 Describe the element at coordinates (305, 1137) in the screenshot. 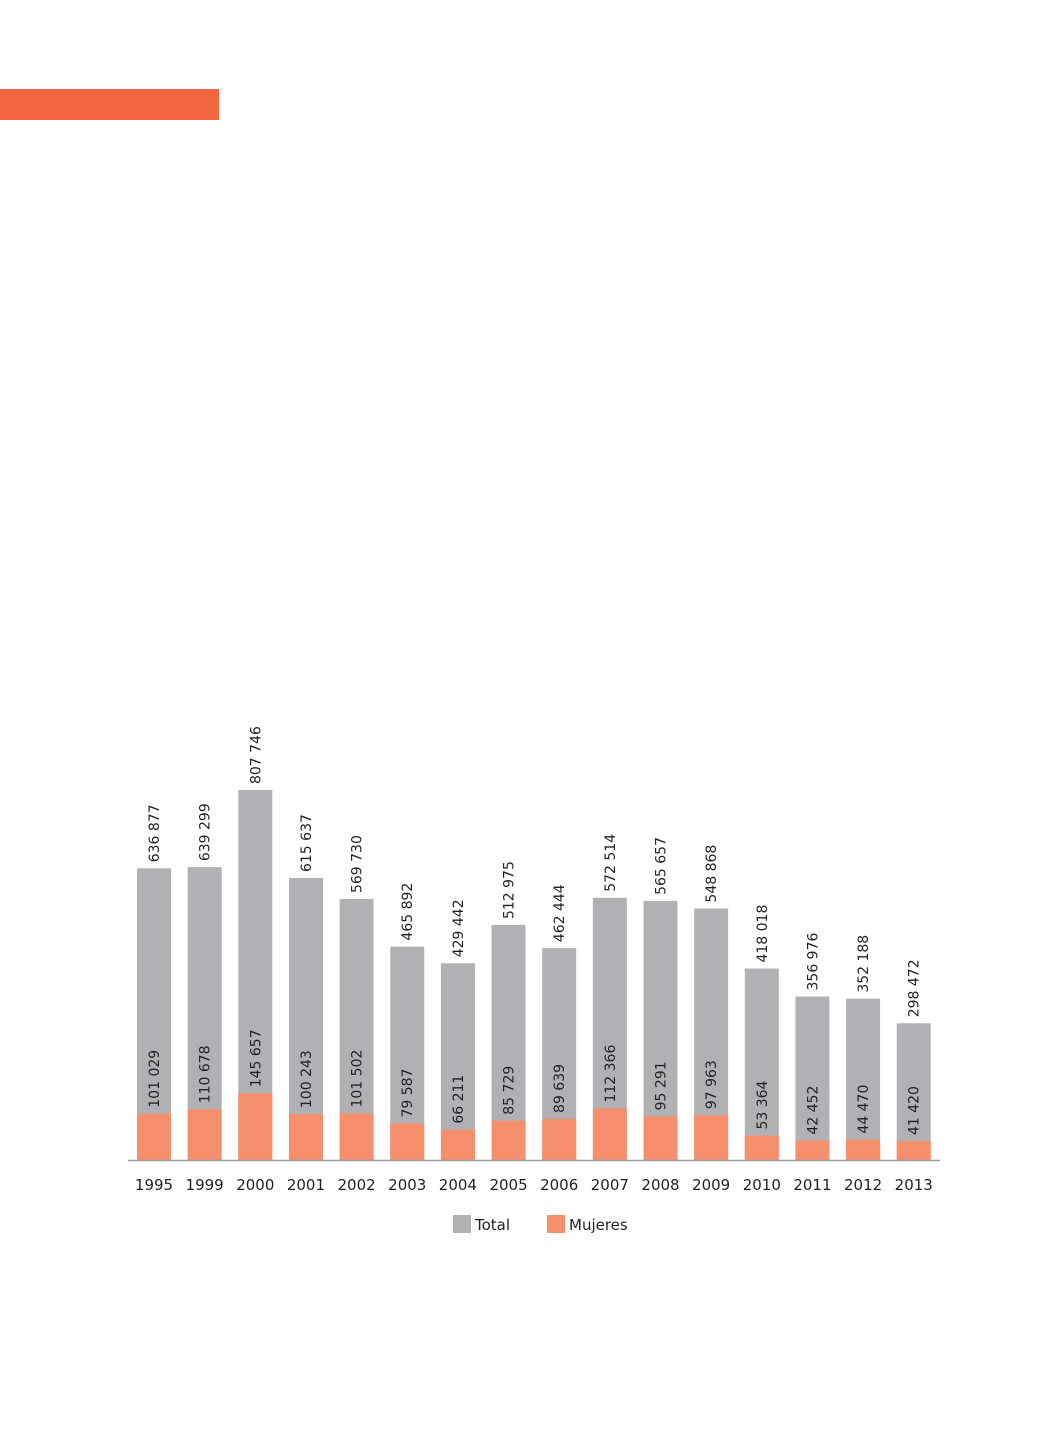

I see `bar-mujeres-2001` at that location.